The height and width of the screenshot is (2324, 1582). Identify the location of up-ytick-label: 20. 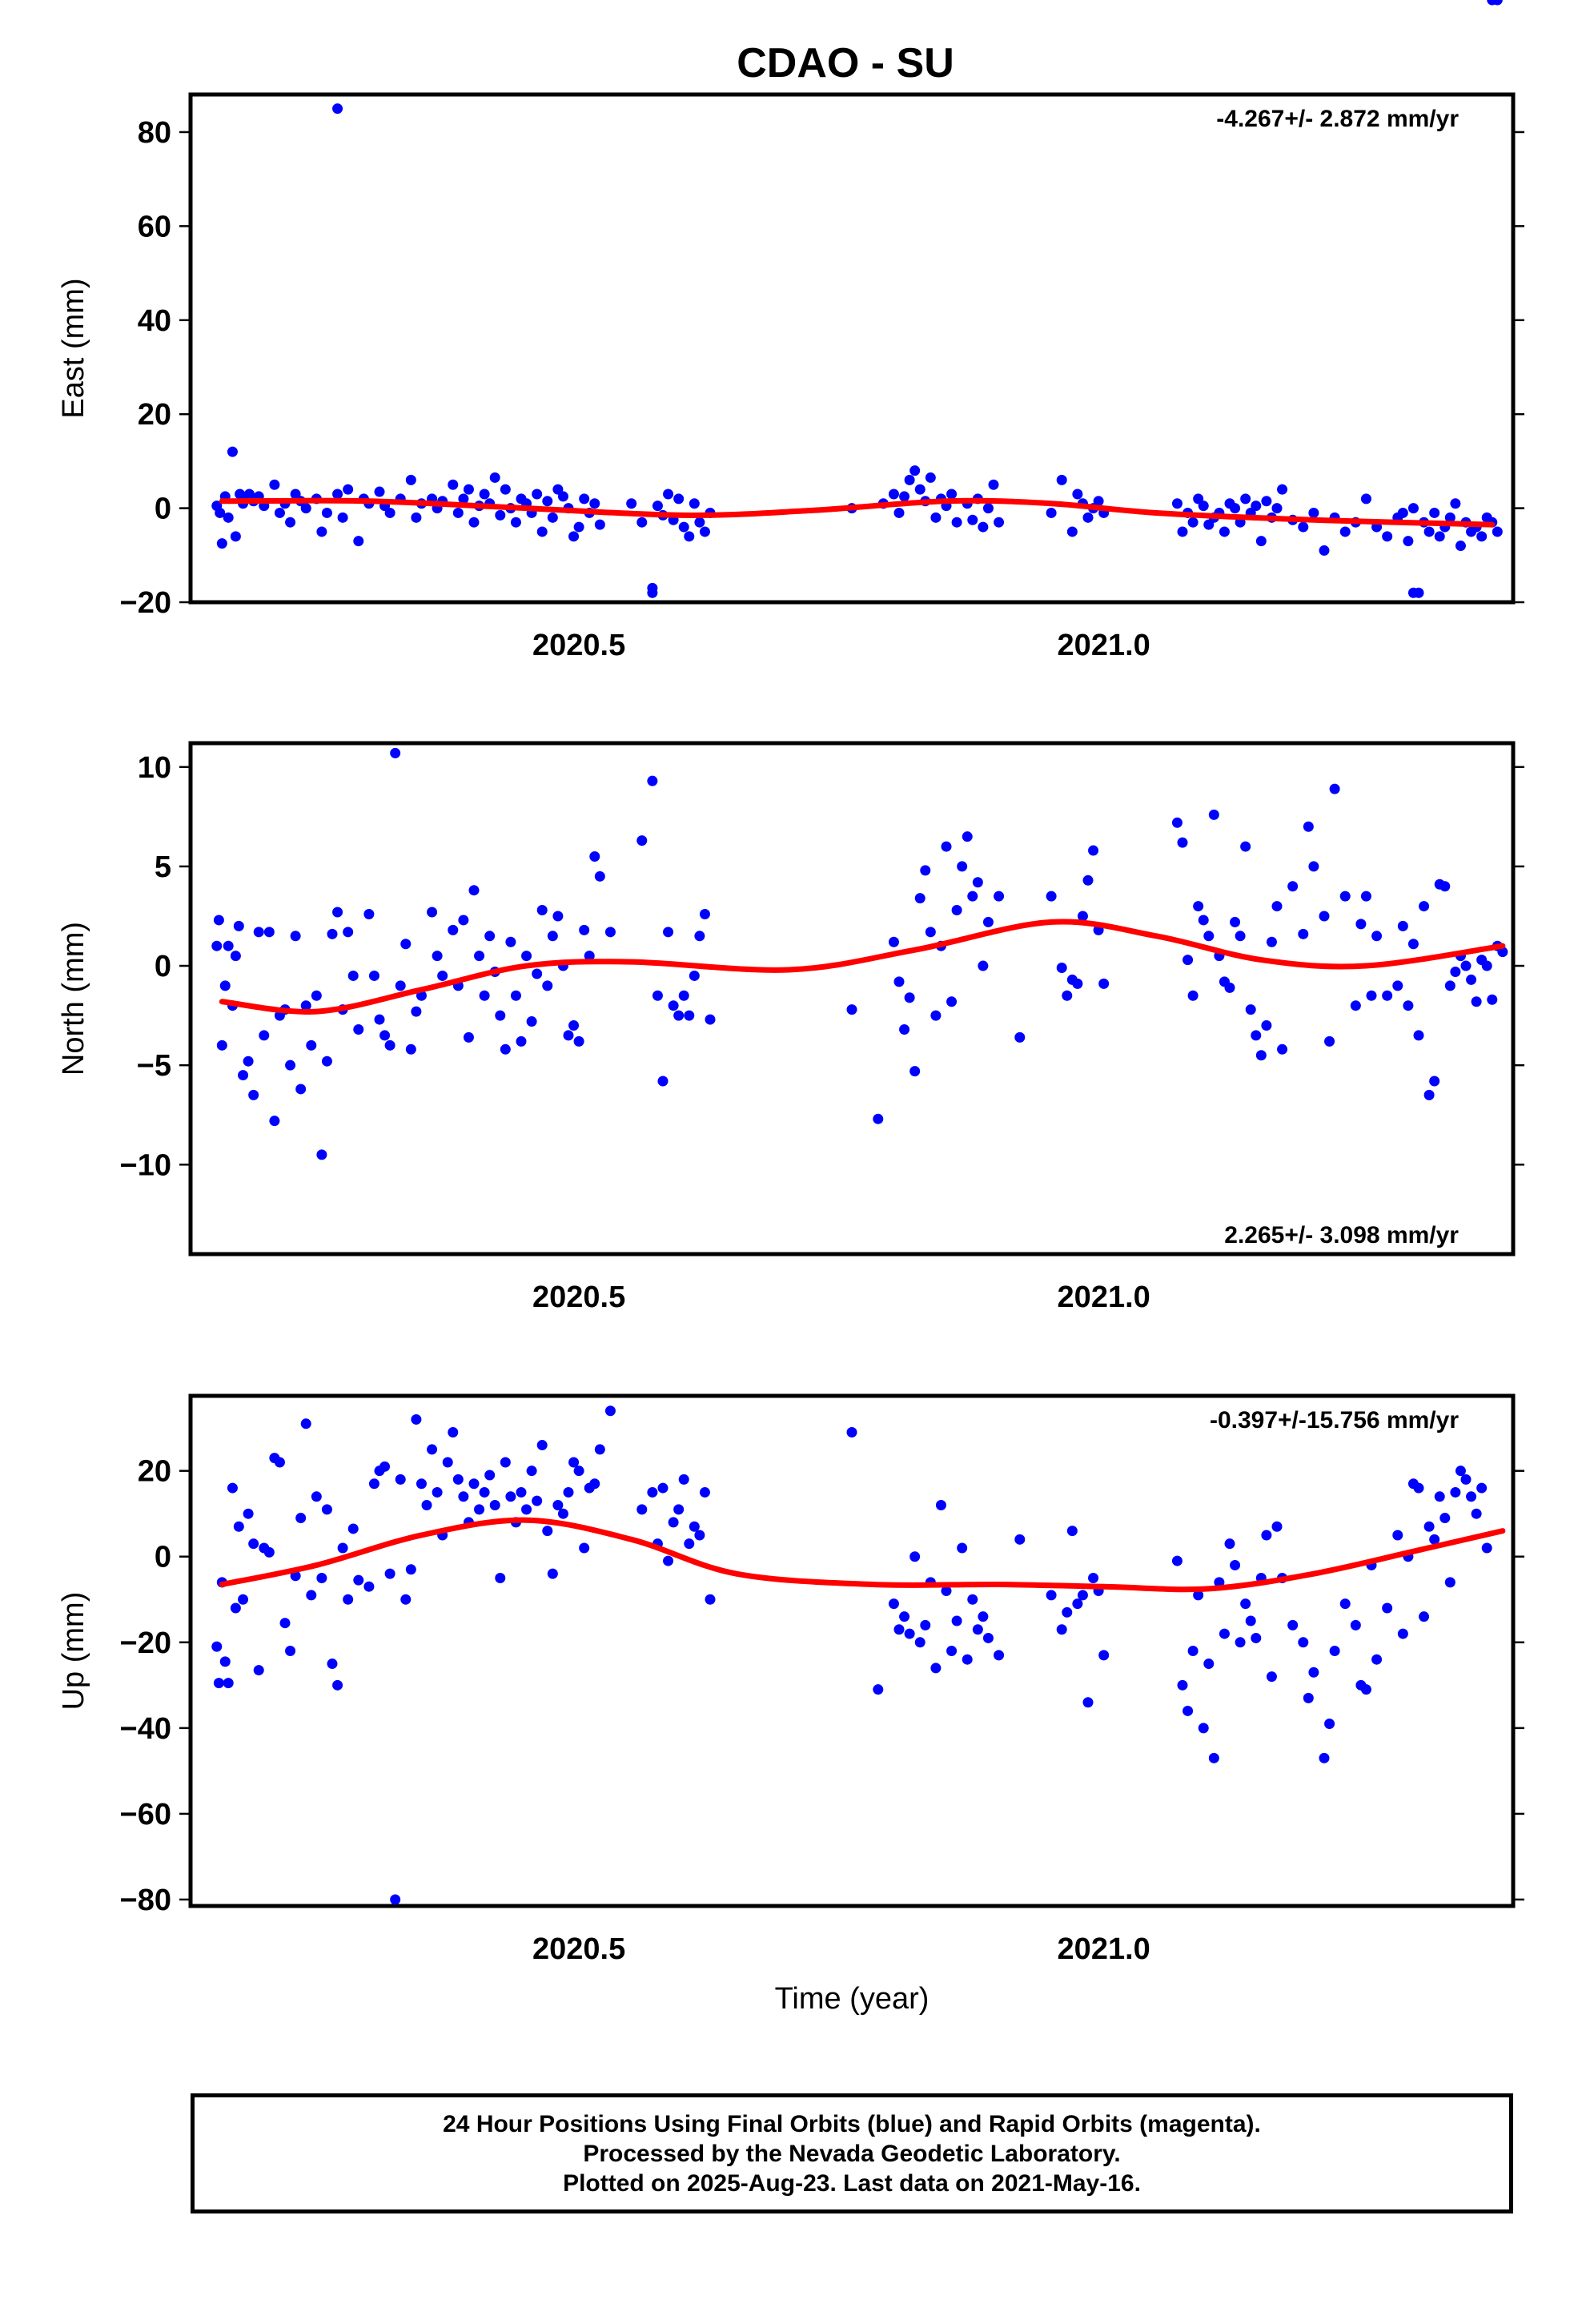
(154, 1472).